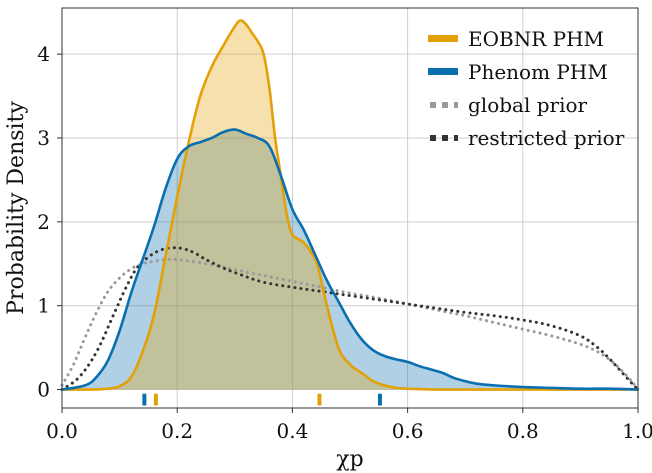 The width and height of the screenshot is (652, 473). Describe the element at coordinates (16, 208) in the screenshot. I see `y-axis-label: Probability Density` at that location.